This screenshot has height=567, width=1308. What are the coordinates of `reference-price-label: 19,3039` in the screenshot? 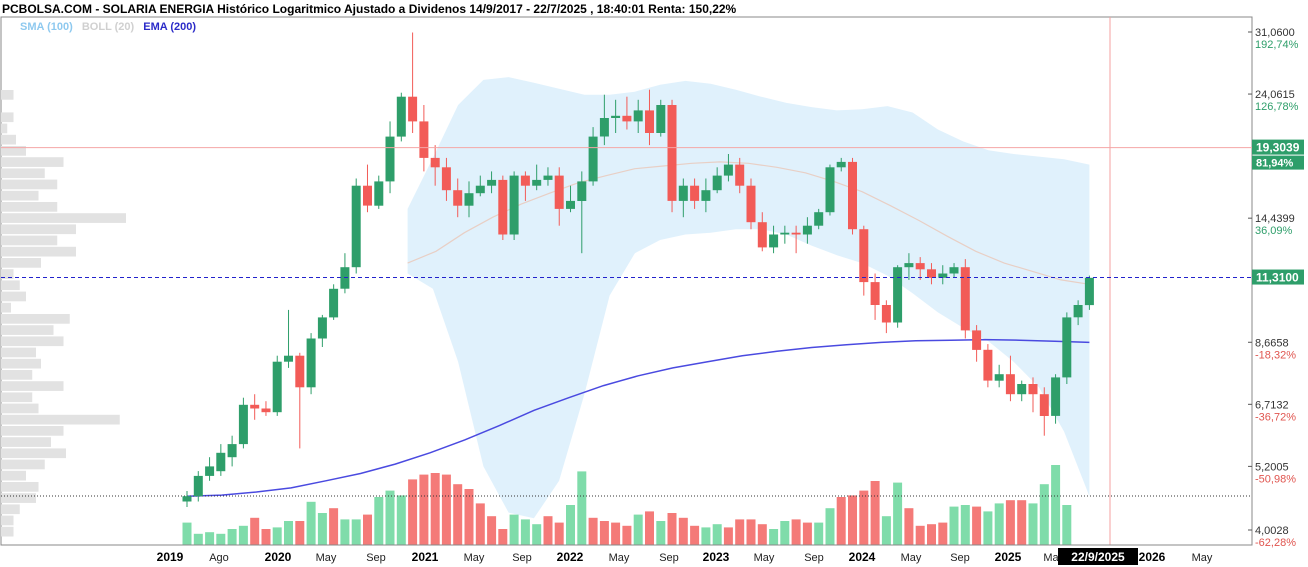 It's located at (1278, 148).